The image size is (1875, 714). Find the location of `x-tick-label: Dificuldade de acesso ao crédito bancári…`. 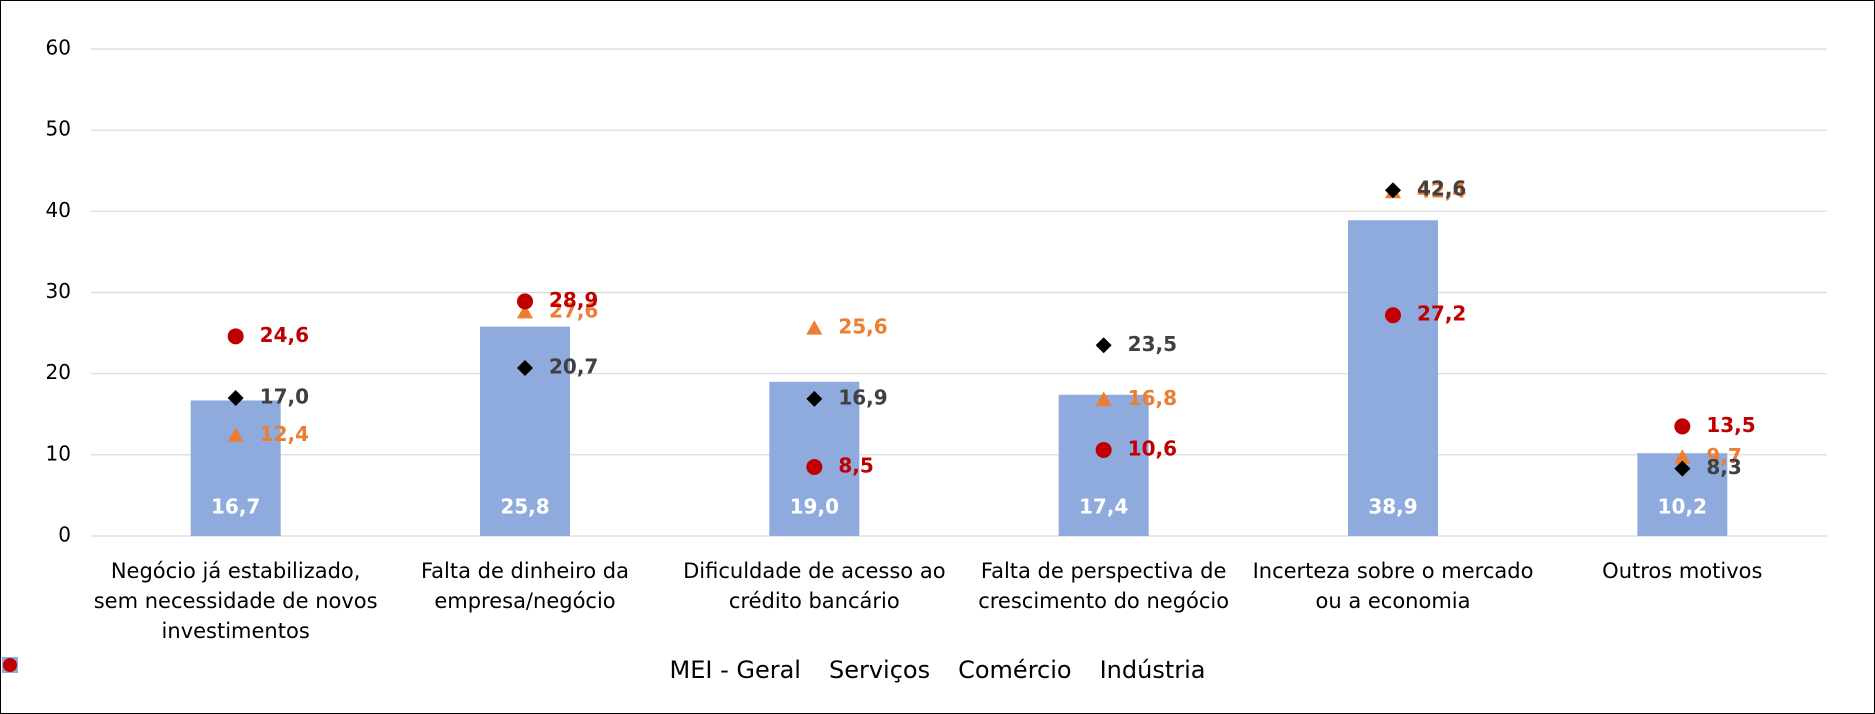

x-tick-label: Dificuldade de acesso ao crédito bancári… is located at coordinates (814, 586).